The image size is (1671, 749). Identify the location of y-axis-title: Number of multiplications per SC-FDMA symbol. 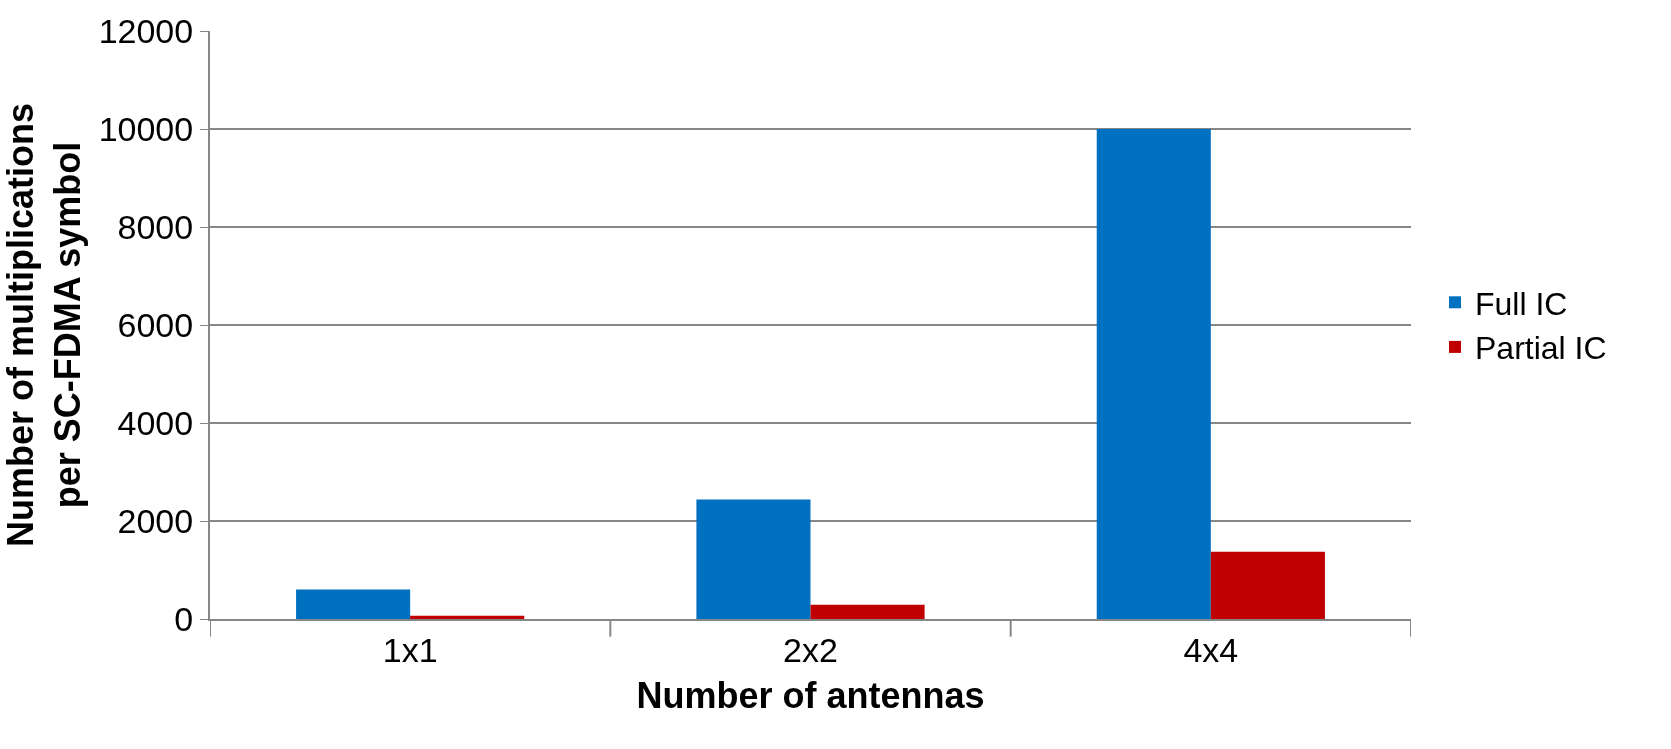
(44, 325).